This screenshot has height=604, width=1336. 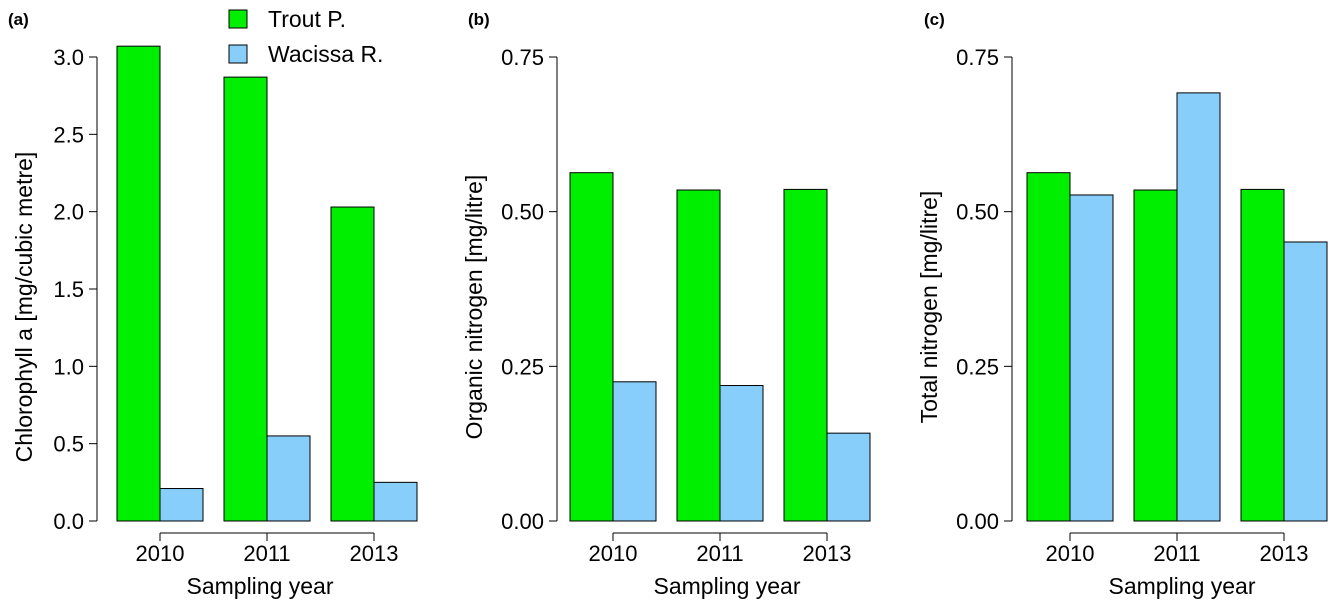 What do you see at coordinates (479, 19) in the screenshot?
I see `panel-label: (b)` at bounding box center [479, 19].